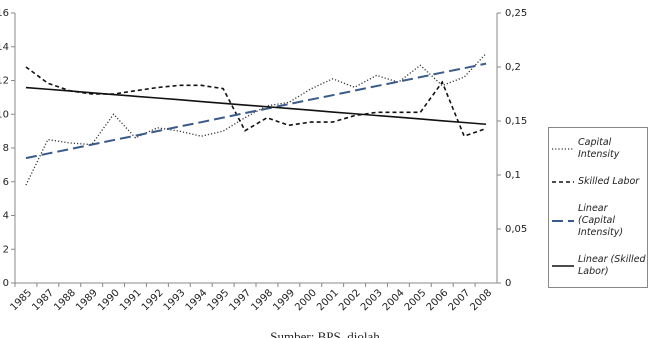  I want to click on y2-tick-label: 0,2, so click(513, 67).